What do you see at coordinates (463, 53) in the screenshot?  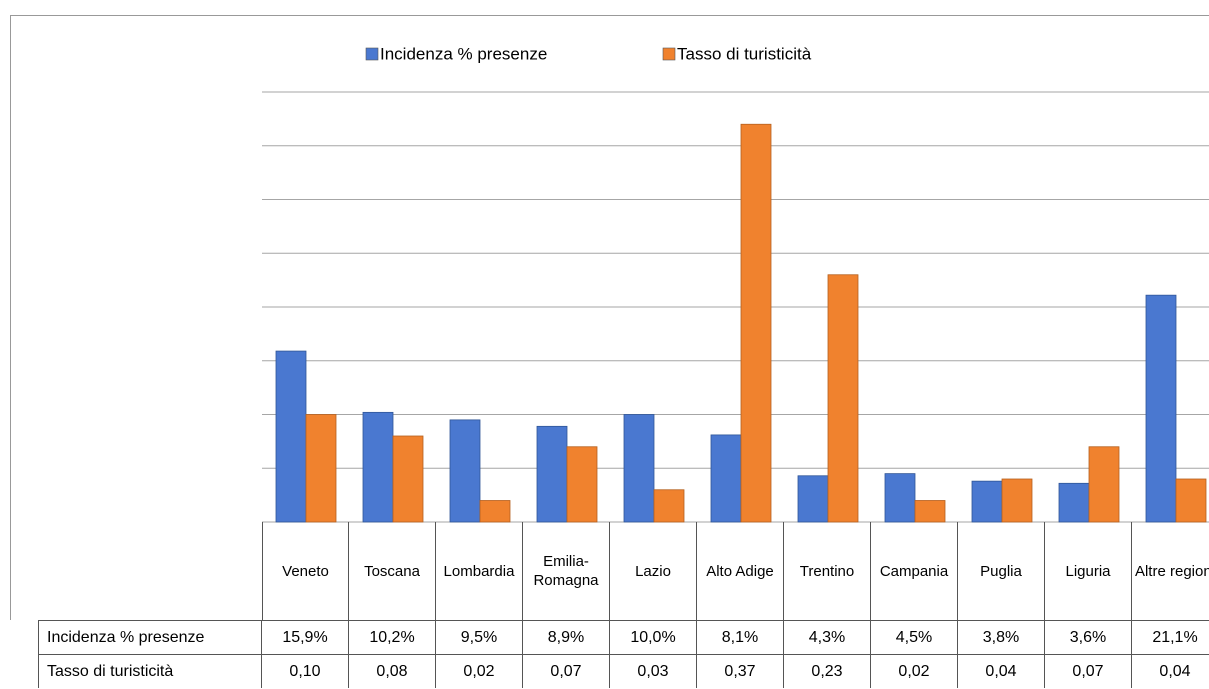 I see `legend-label: Incidenza % presenze` at bounding box center [463, 53].